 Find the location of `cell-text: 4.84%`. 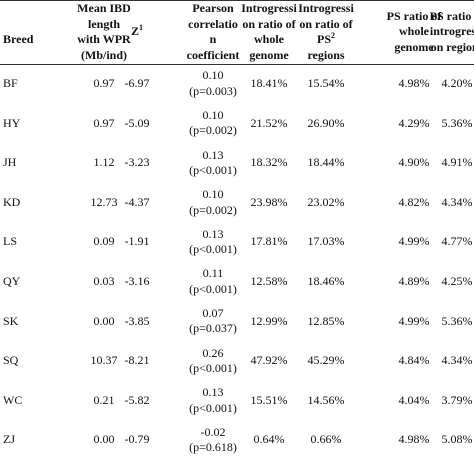

cell-text: 4.84% is located at coordinates (414, 360).